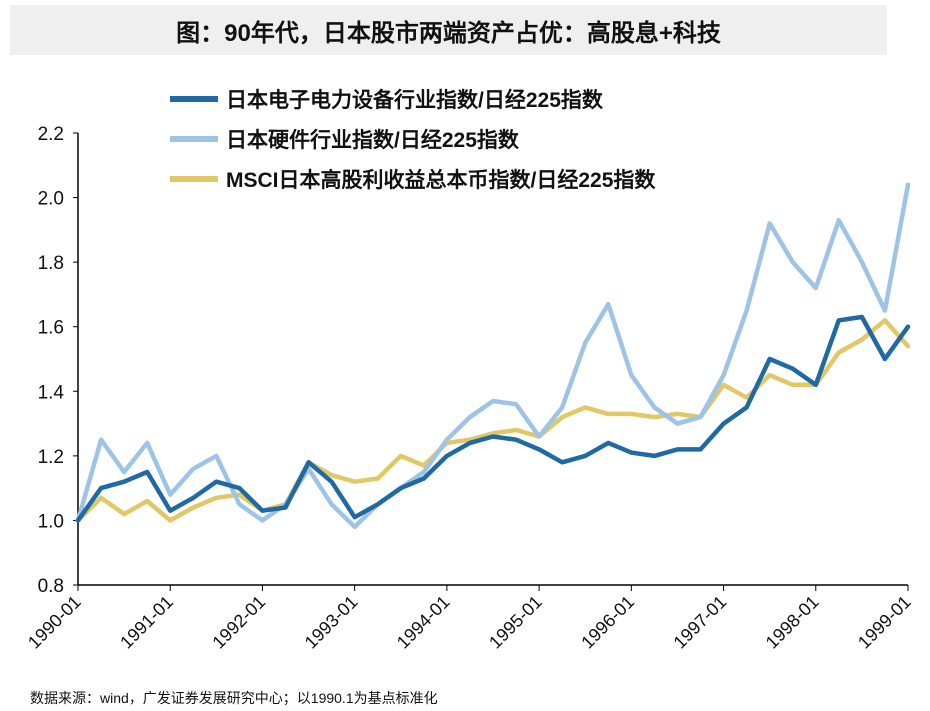 Image resolution: width=930 pixels, height=711 pixels. What do you see at coordinates (700, 622) in the screenshot?
I see `x-tick-label: 1997-01` at bounding box center [700, 622].